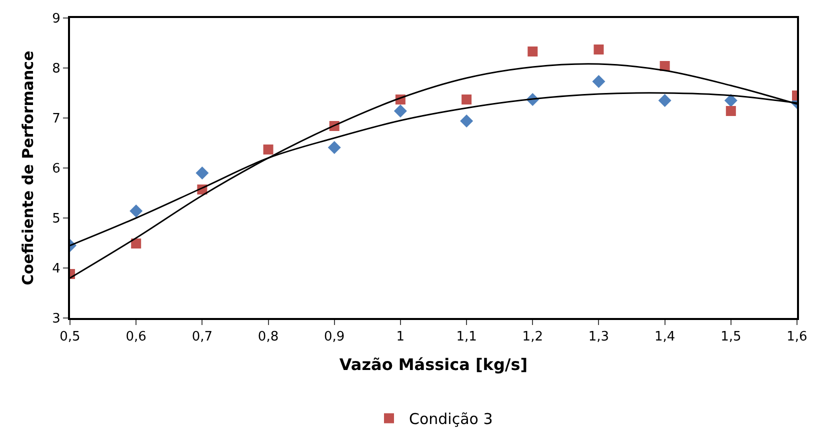 Image resolution: width=819 pixels, height=447 pixels. Describe the element at coordinates (56, 69) in the screenshot. I see `y-tick-label: 8` at that location.